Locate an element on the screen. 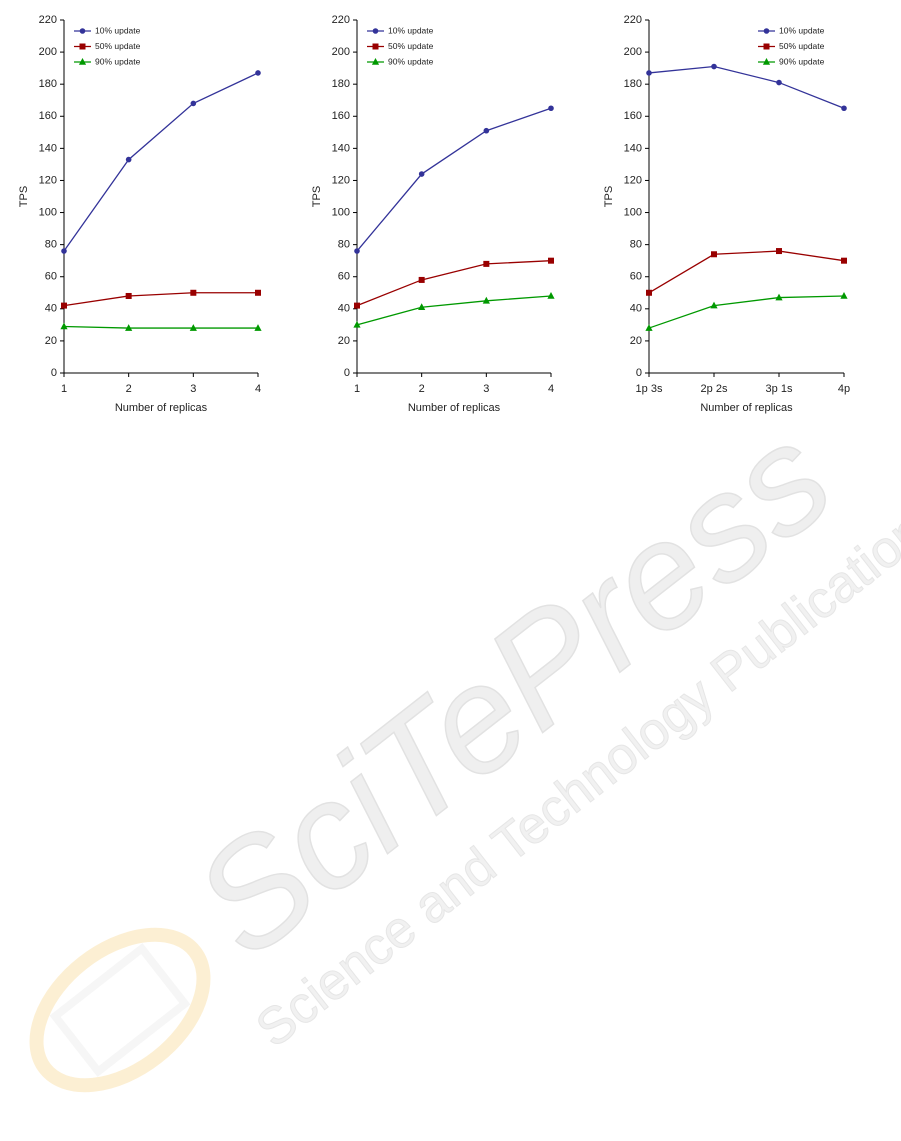  x-tick-label: 4p is located at coordinates (844, 389).